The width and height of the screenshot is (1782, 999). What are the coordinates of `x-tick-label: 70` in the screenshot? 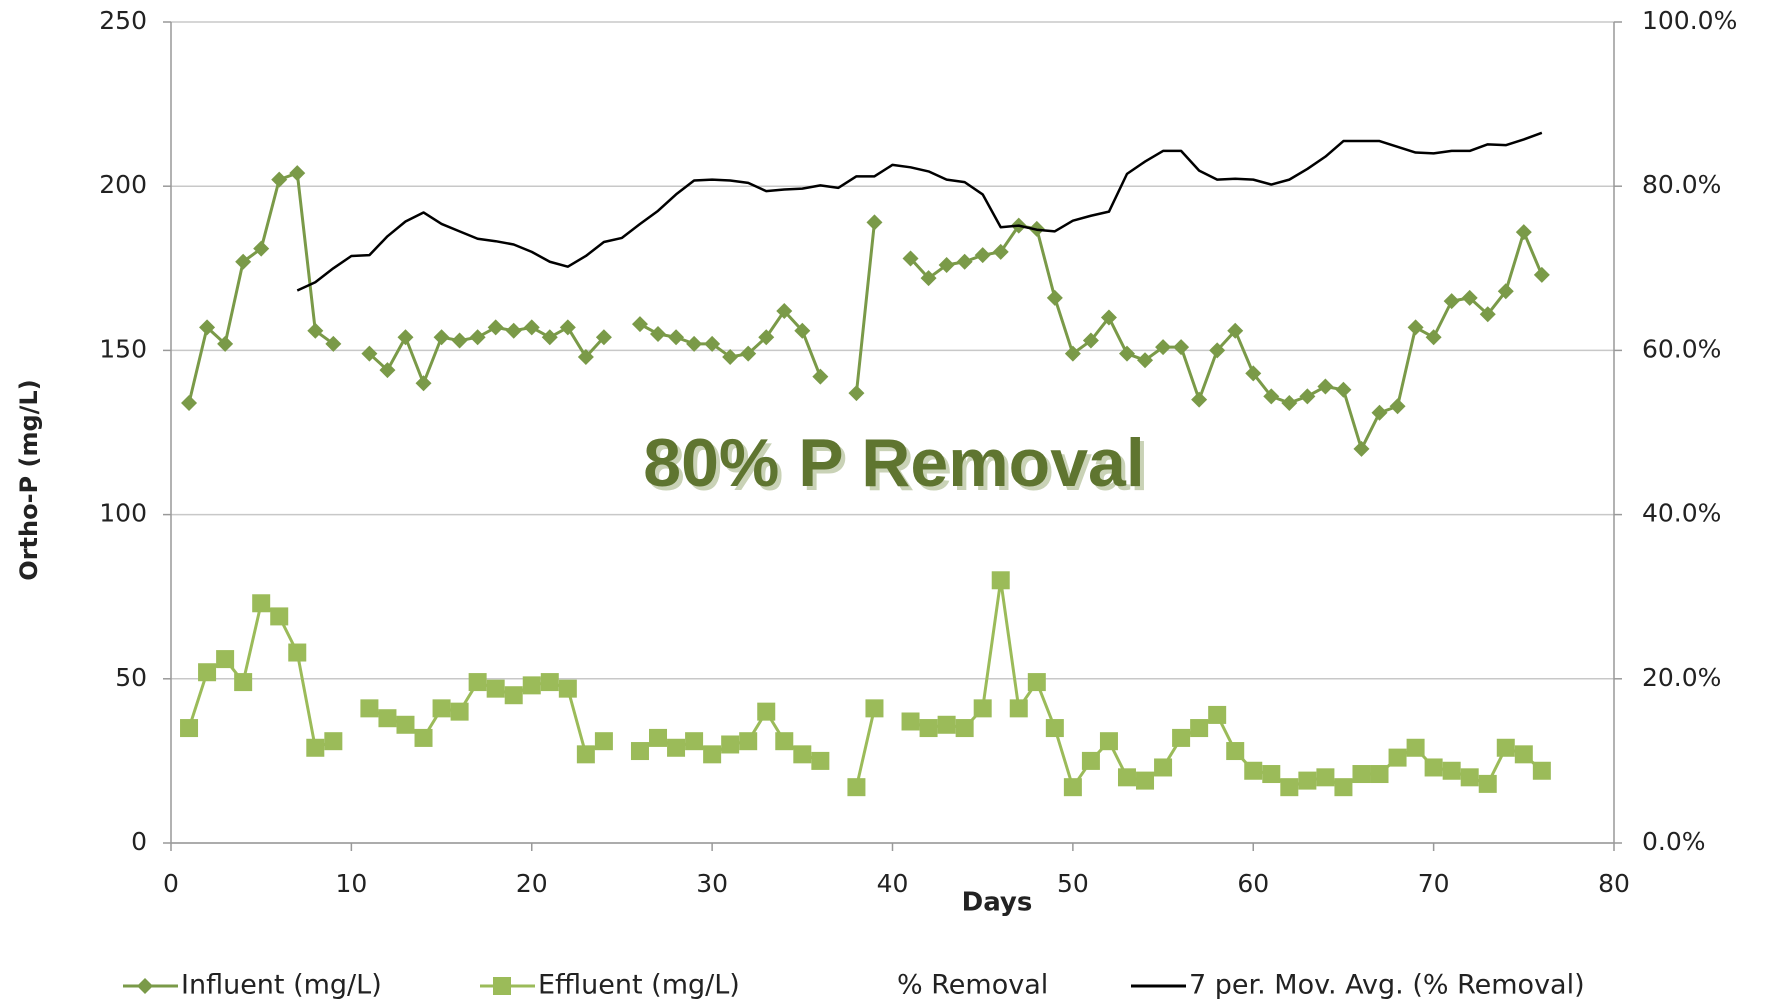 It's located at (1434, 883).